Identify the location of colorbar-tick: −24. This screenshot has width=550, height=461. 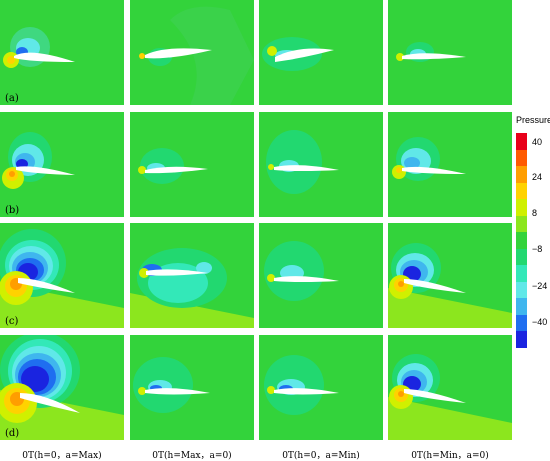
(540, 286).